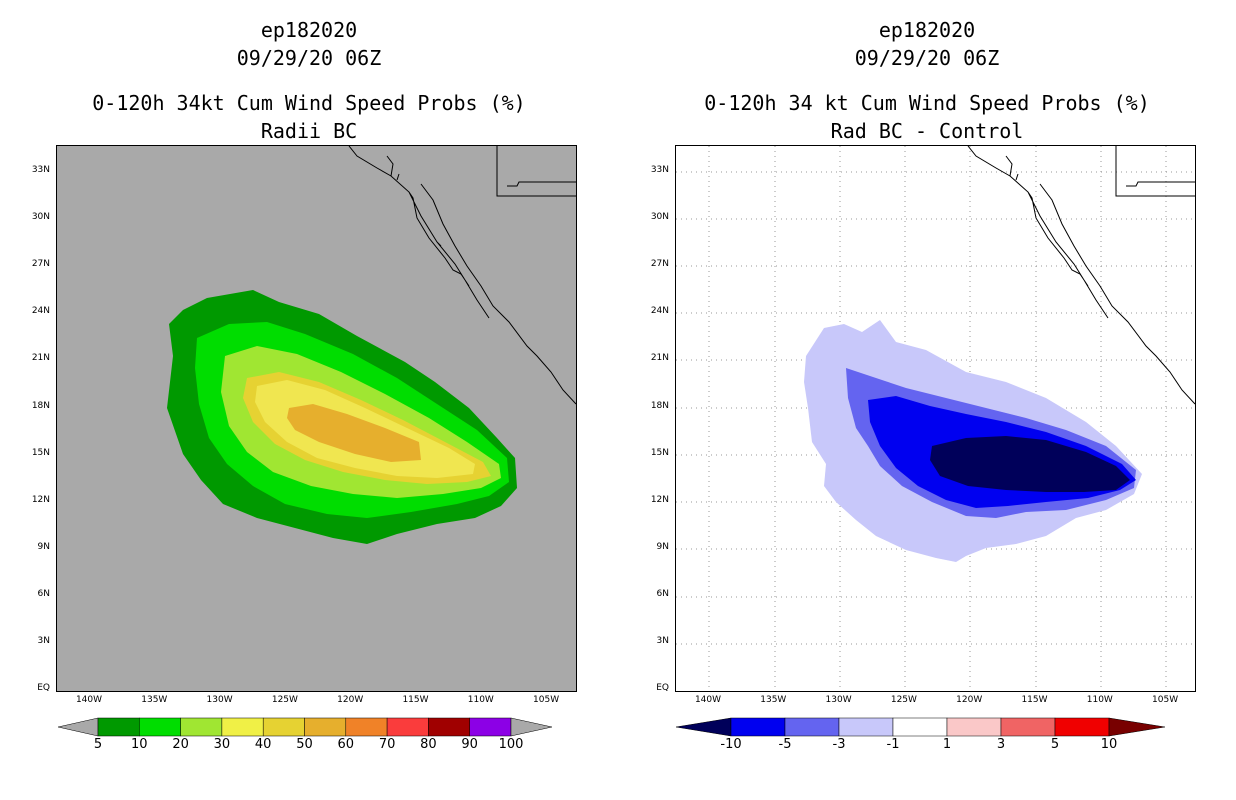 This screenshot has width=1236, height=800. What do you see at coordinates (263, 744) in the screenshot?
I see `colorbar-label: 40` at bounding box center [263, 744].